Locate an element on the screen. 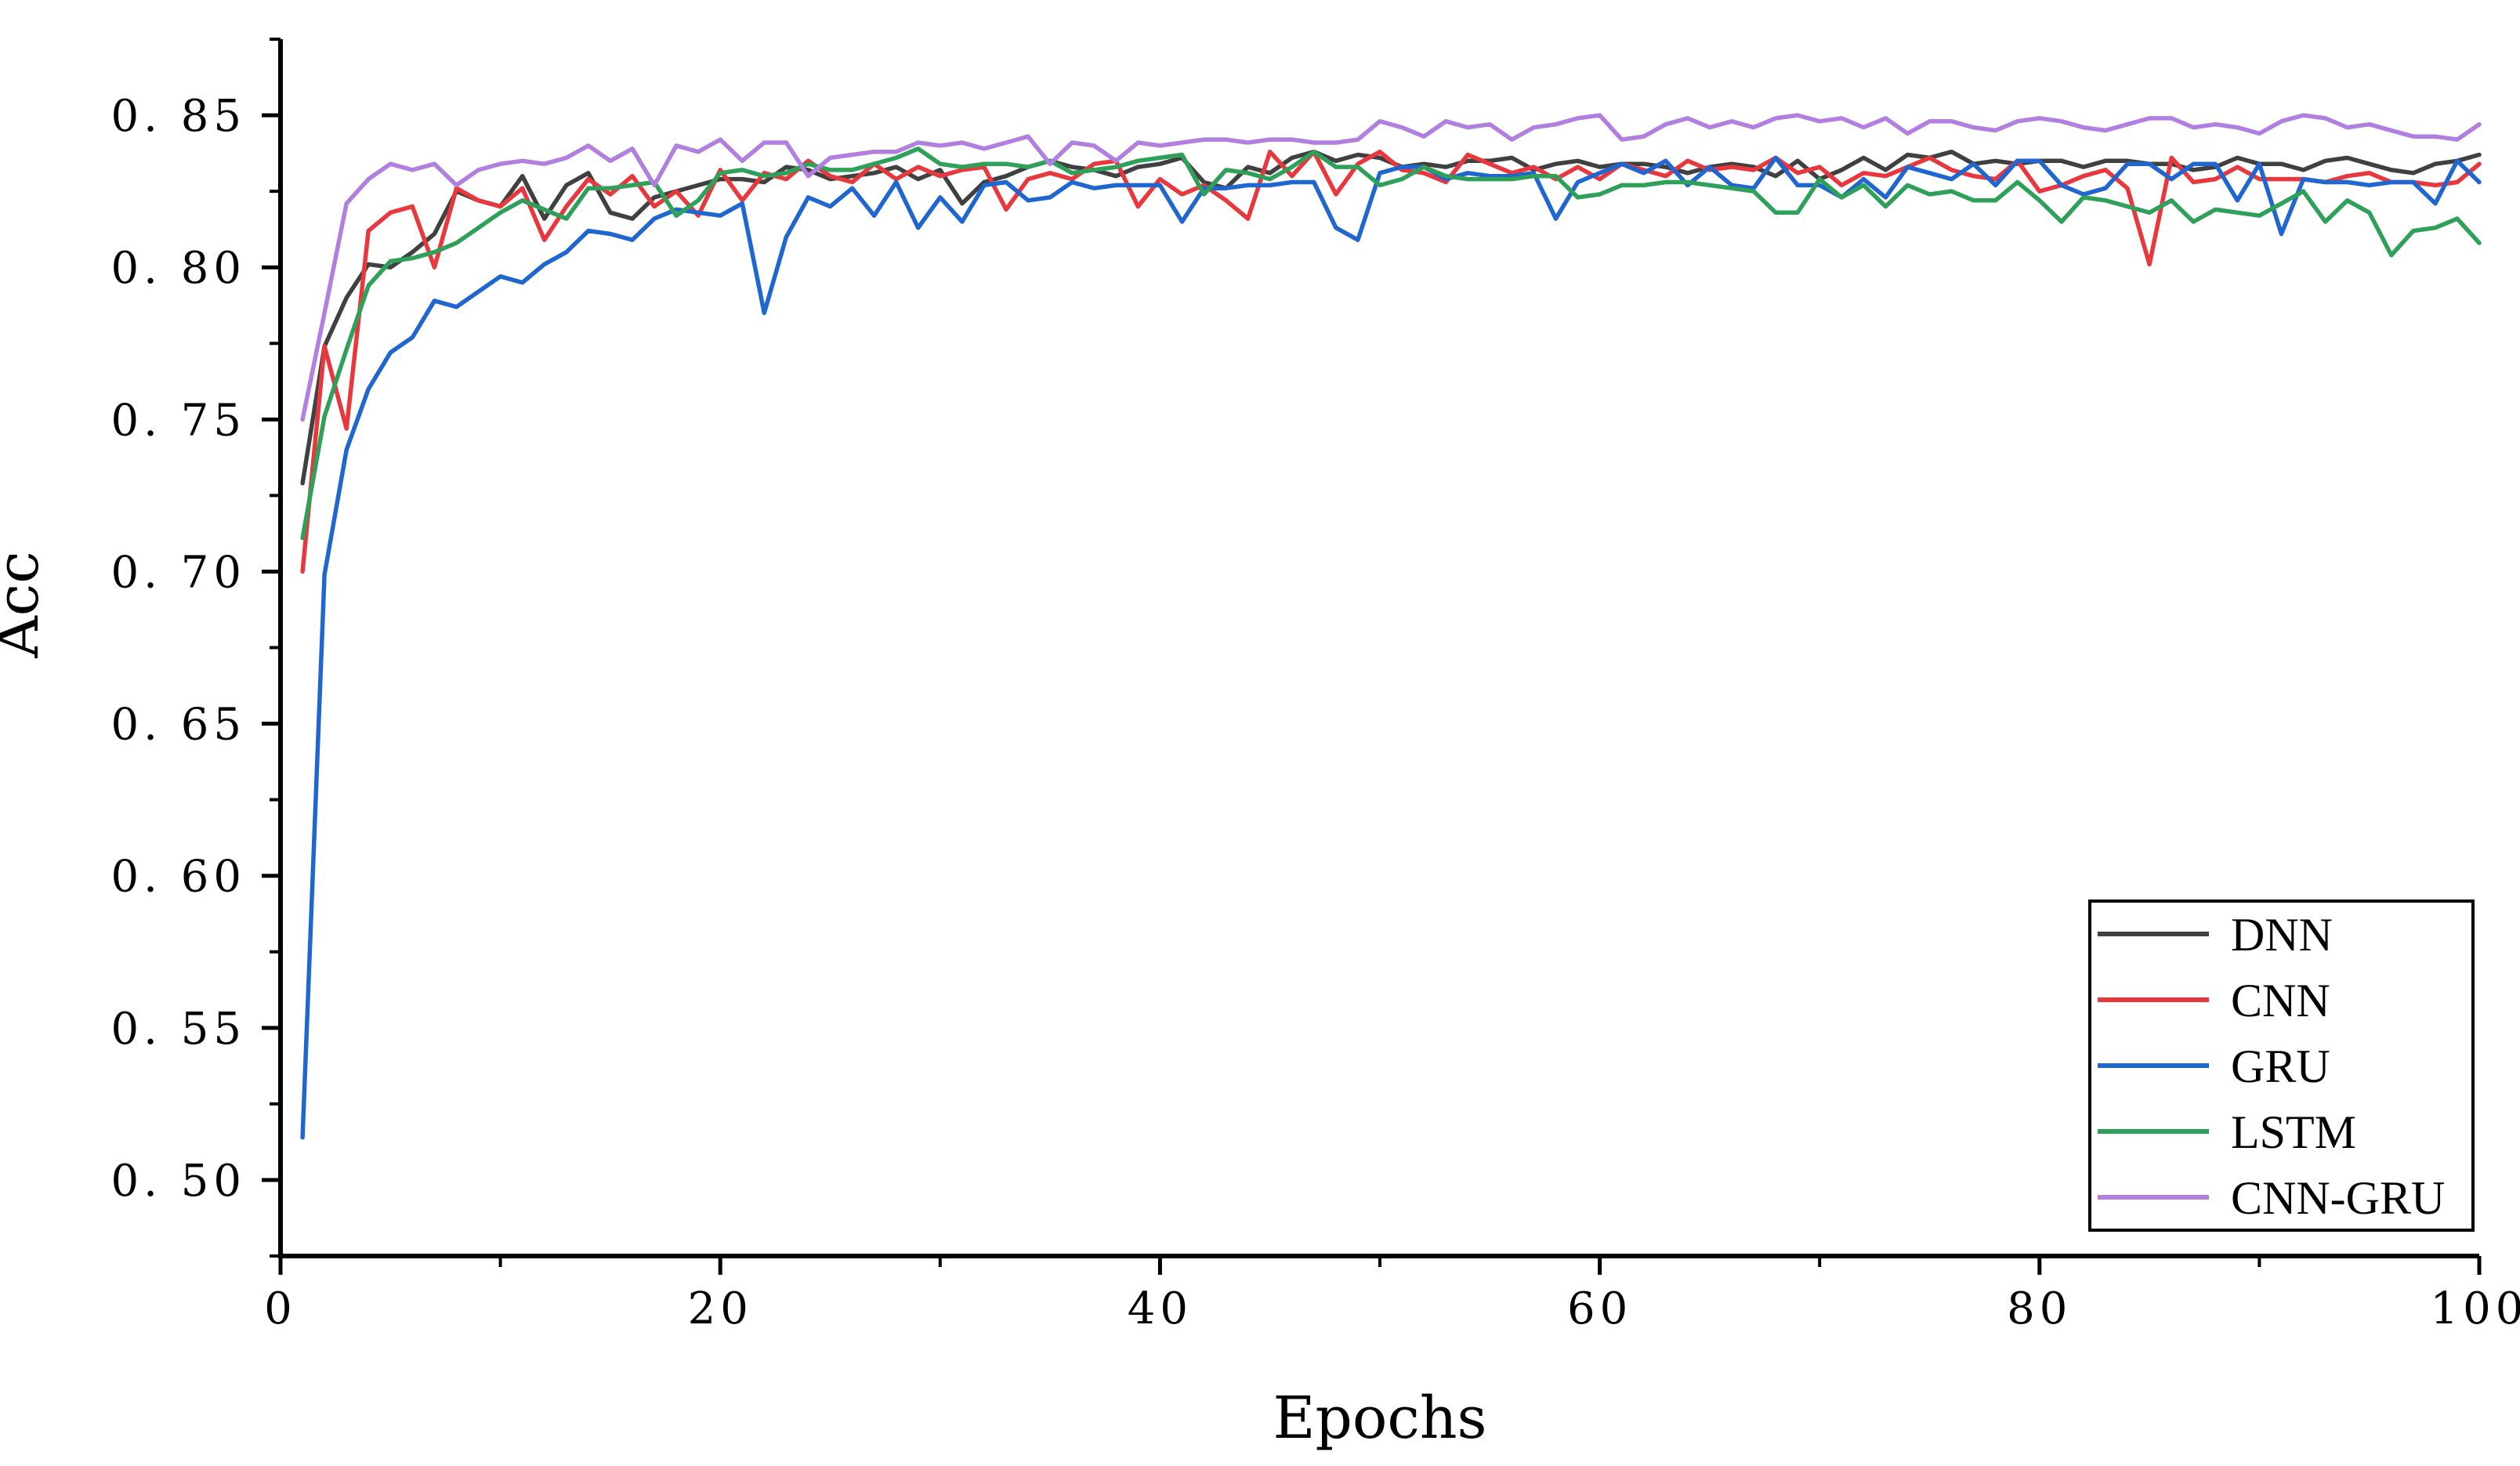  y-tick-label: 0. 65 is located at coordinates (179, 725).